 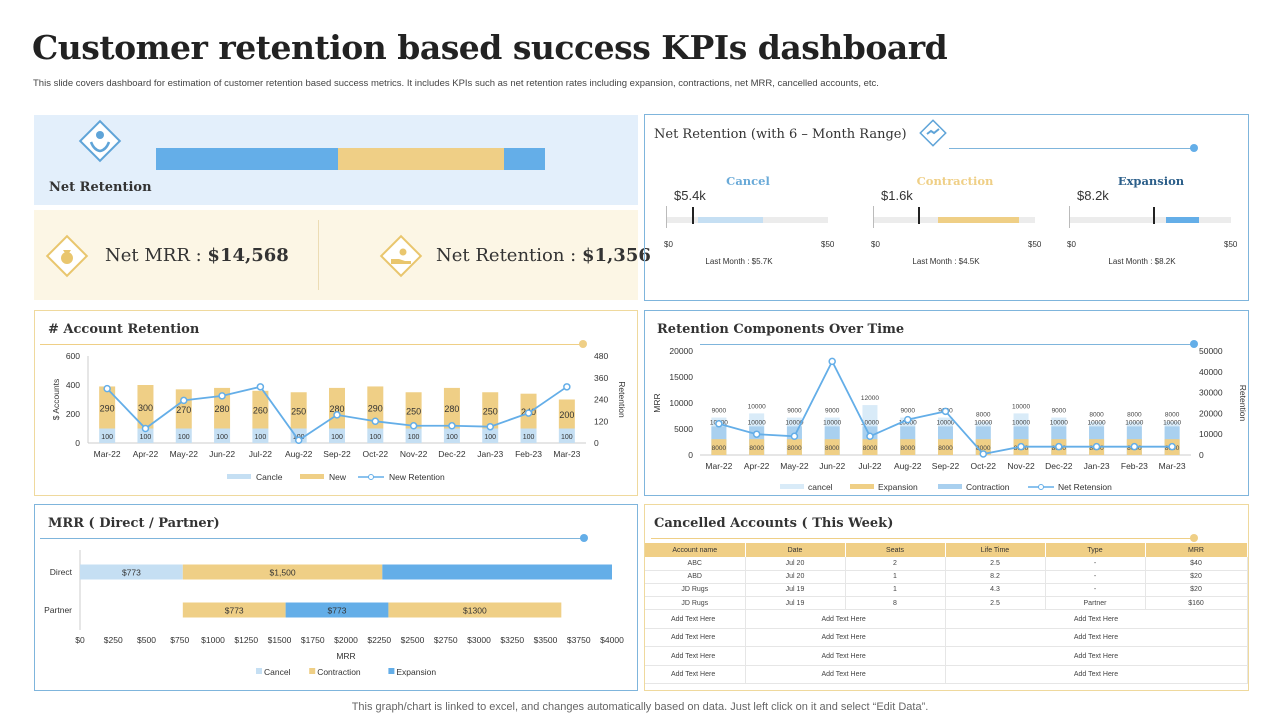 I want to click on legend-marker-retention, so click(x=371, y=477).